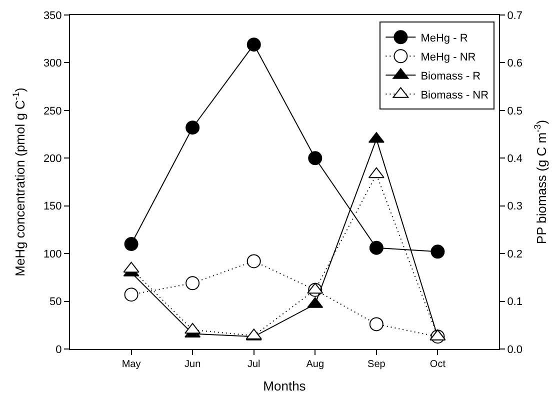 The width and height of the screenshot is (557, 409). What do you see at coordinates (514, 350) in the screenshot?
I see `y2-tick-label: 0.0` at bounding box center [514, 350].